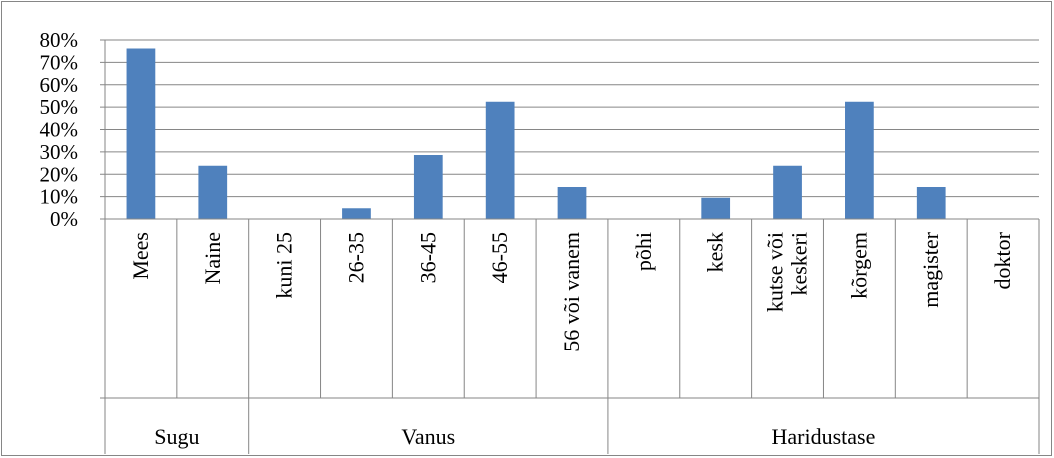 The image size is (1054, 458). What do you see at coordinates (64, 219) in the screenshot?
I see `y-tick-label: 0%` at bounding box center [64, 219].